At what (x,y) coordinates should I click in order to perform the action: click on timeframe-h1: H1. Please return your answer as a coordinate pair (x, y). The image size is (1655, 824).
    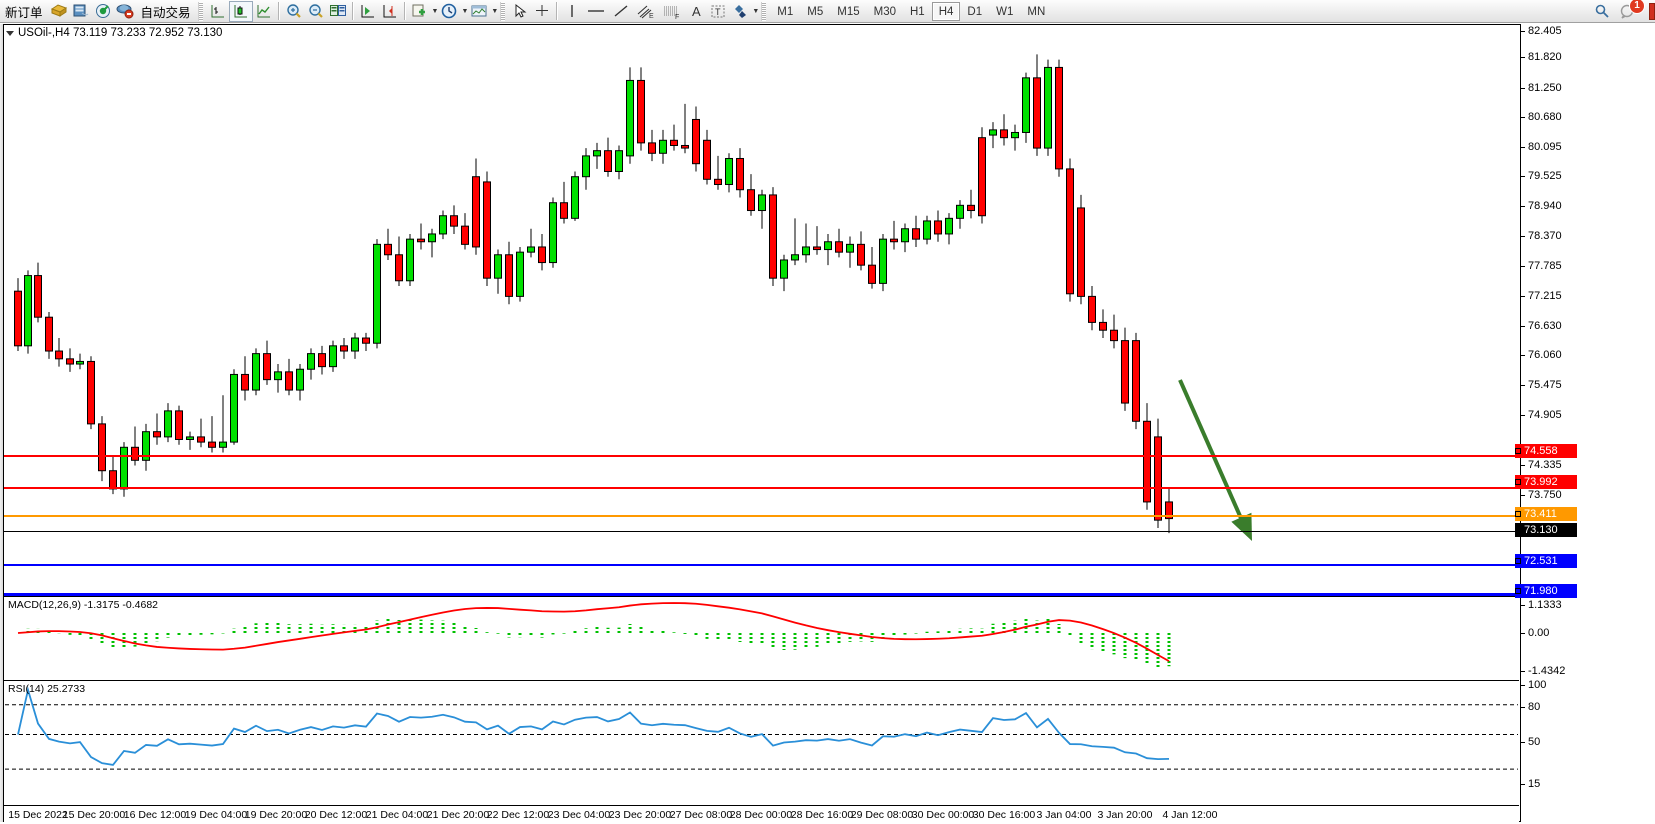
    Looking at the image, I should click on (917, 11).